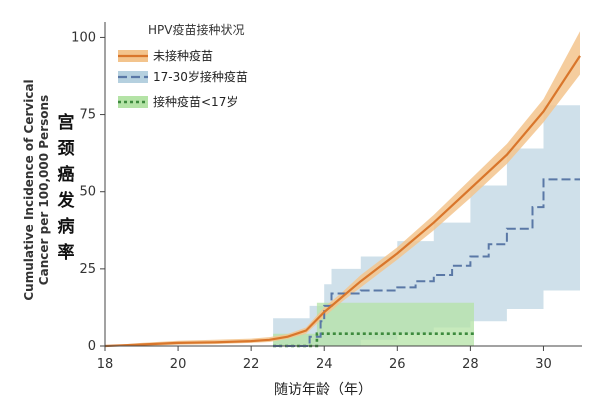 The image size is (604, 420). Describe the element at coordinates (324, 364) in the screenshot. I see `x-tick-label: 24` at that location.